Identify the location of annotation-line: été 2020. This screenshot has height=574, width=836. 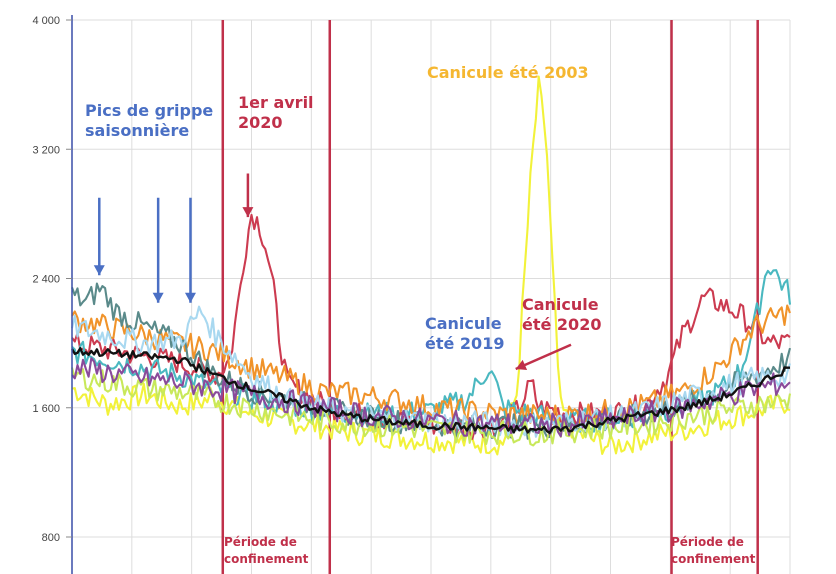
(561, 324).